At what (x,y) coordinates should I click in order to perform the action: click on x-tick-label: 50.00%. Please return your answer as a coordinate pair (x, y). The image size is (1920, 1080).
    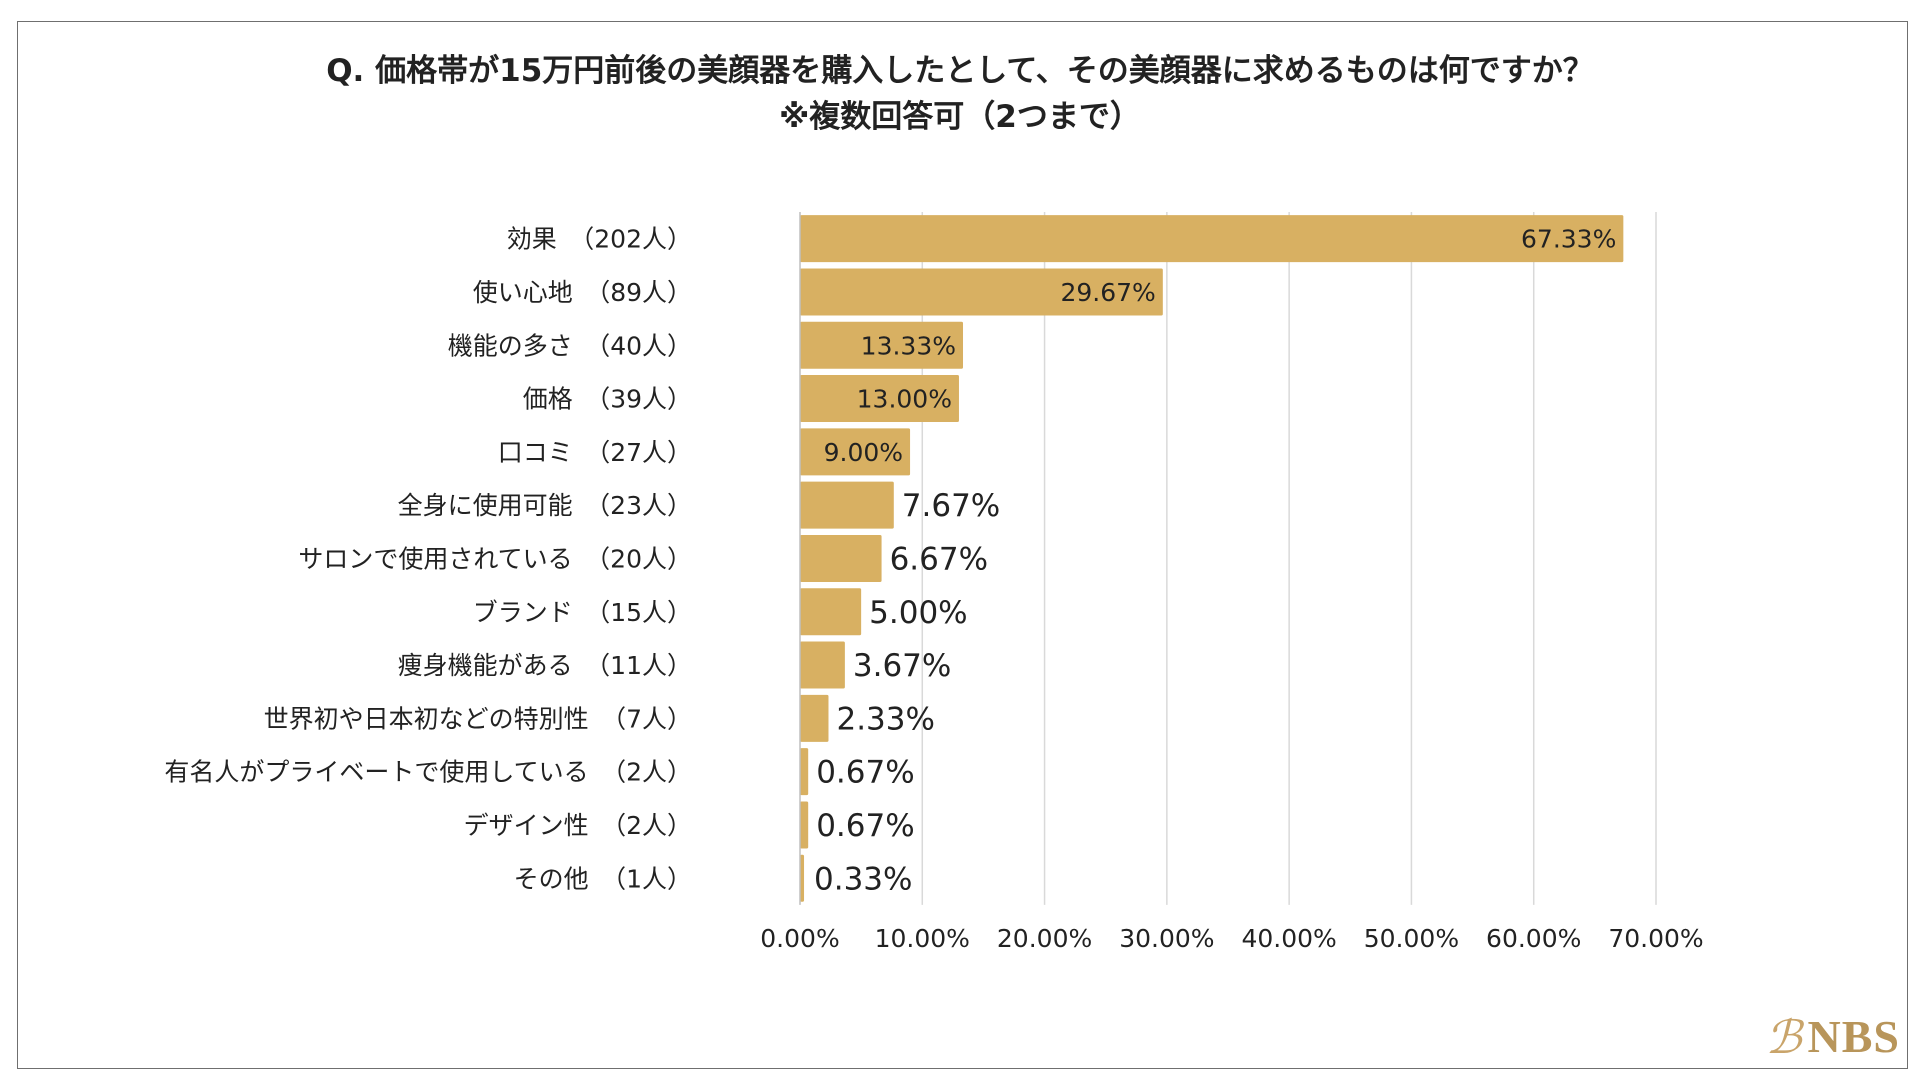
    Looking at the image, I should click on (1411, 938).